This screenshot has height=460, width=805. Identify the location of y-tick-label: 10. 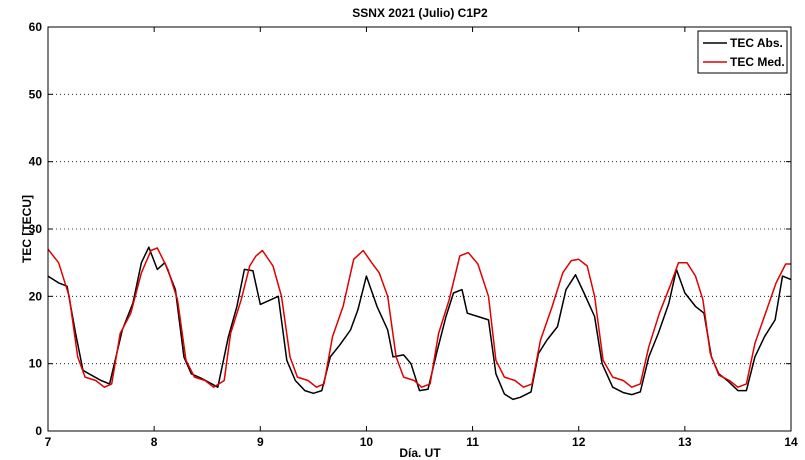
(36, 364).